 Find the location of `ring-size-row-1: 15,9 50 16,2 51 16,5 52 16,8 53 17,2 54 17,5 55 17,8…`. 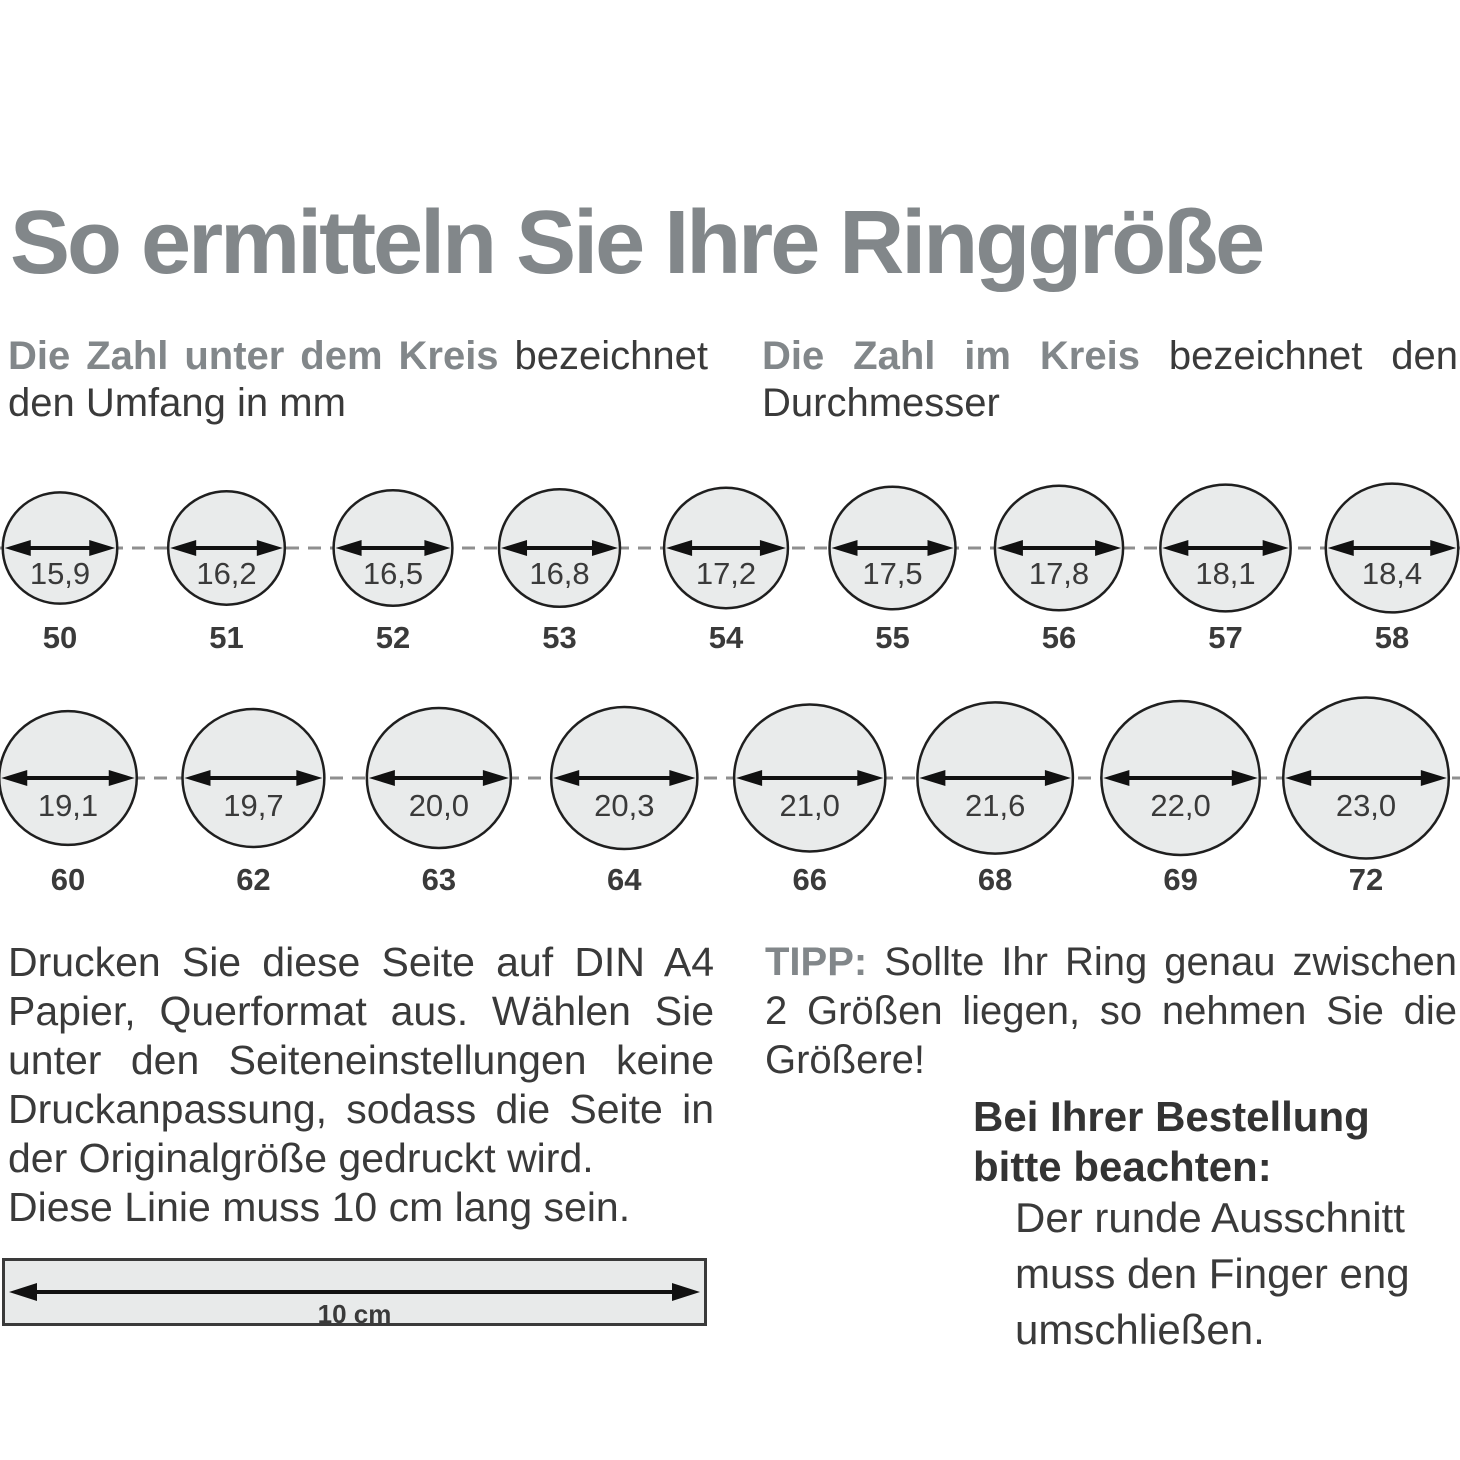

ring-size-row-1: 15,9 50 16,2 51 16,5 52 16,8 53 17,2 54 17,5 55 17,8… is located at coordinates (730, 568).